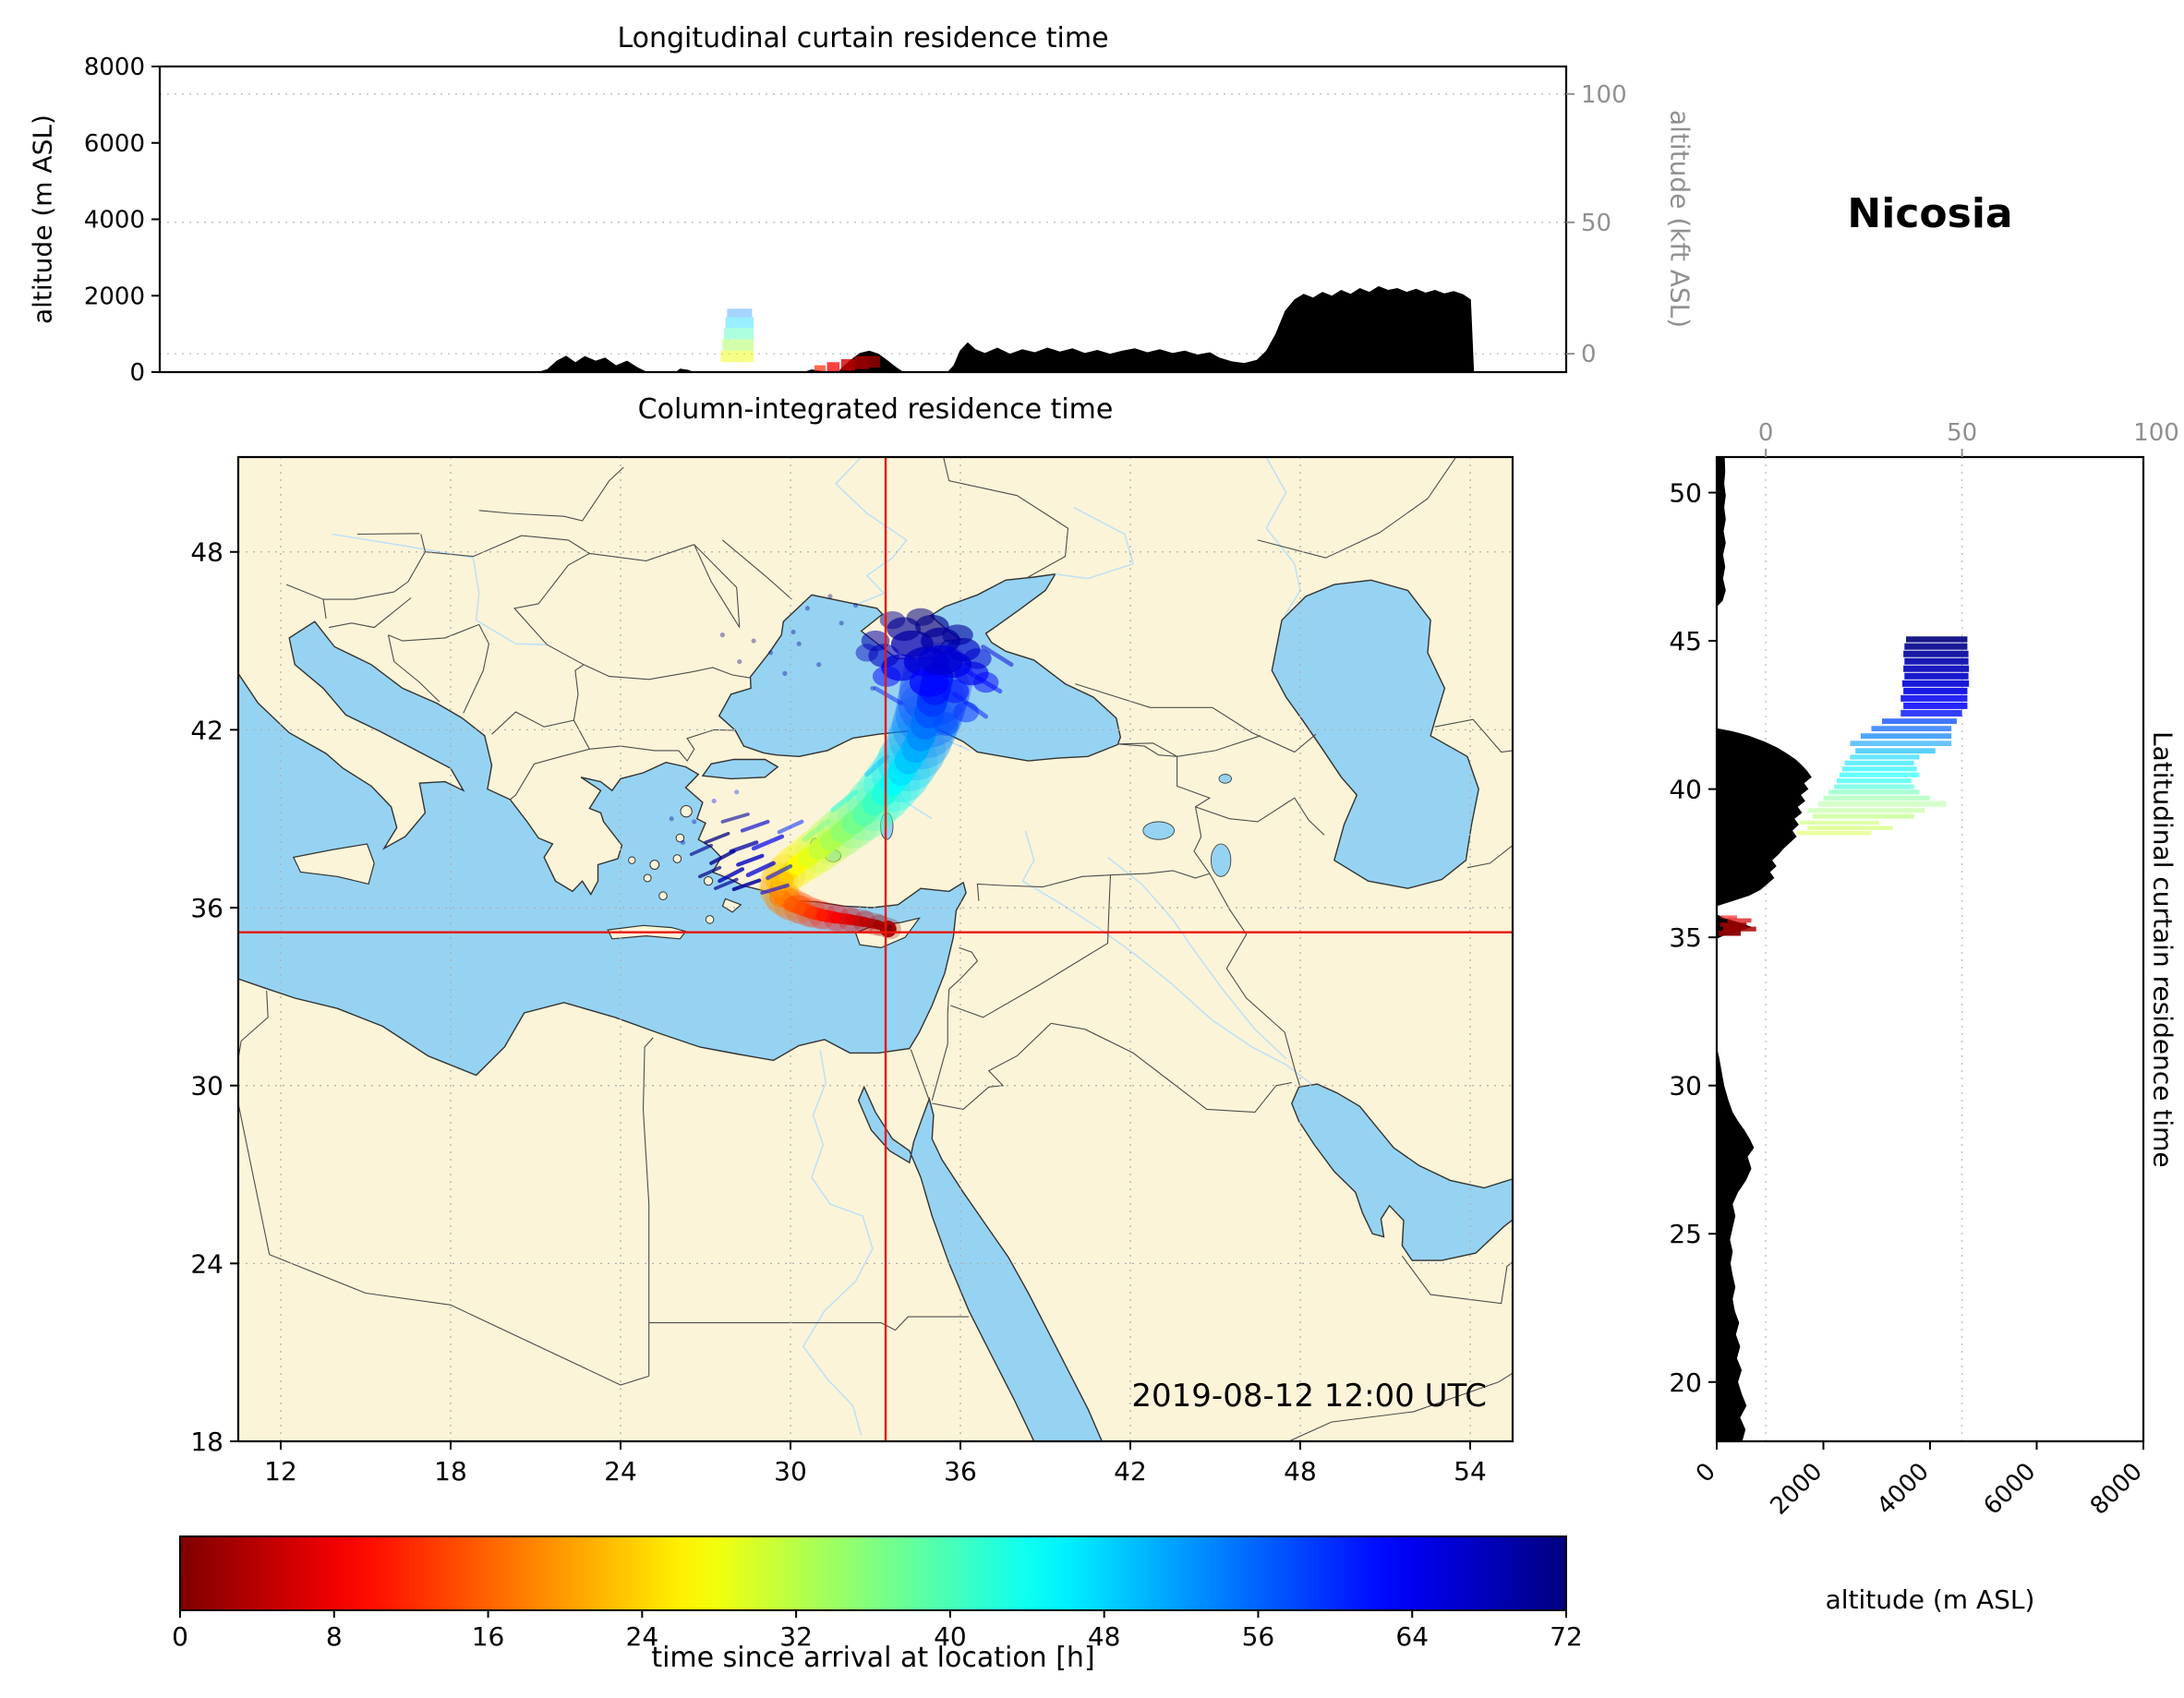 This screenshot has height=1698, width=2184. Describe the element at coordinates (1566, 1634) in the screenshot. I see `colorbar-tick-label: 72` at that location.